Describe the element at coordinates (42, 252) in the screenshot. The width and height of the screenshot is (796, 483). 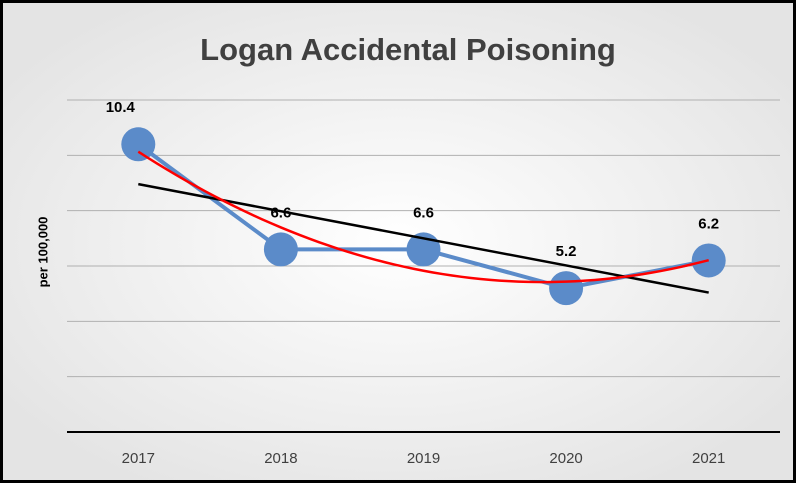
I see `y-axis-label: per 100,000` at that location.